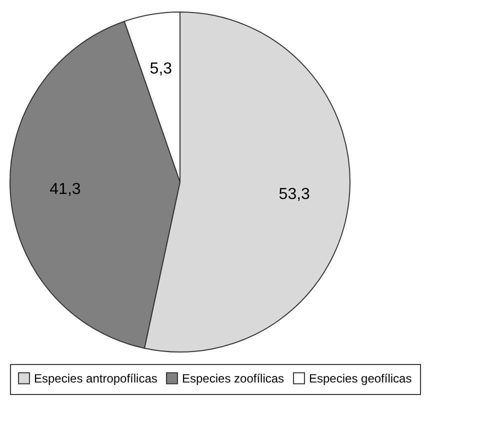 Image resolution: width=485 pixels, height=429 pixels. What do you see at coordinates (65, 189) in the screenshot?
I see `data-label: 41,3` at bounding box center [65, 189].